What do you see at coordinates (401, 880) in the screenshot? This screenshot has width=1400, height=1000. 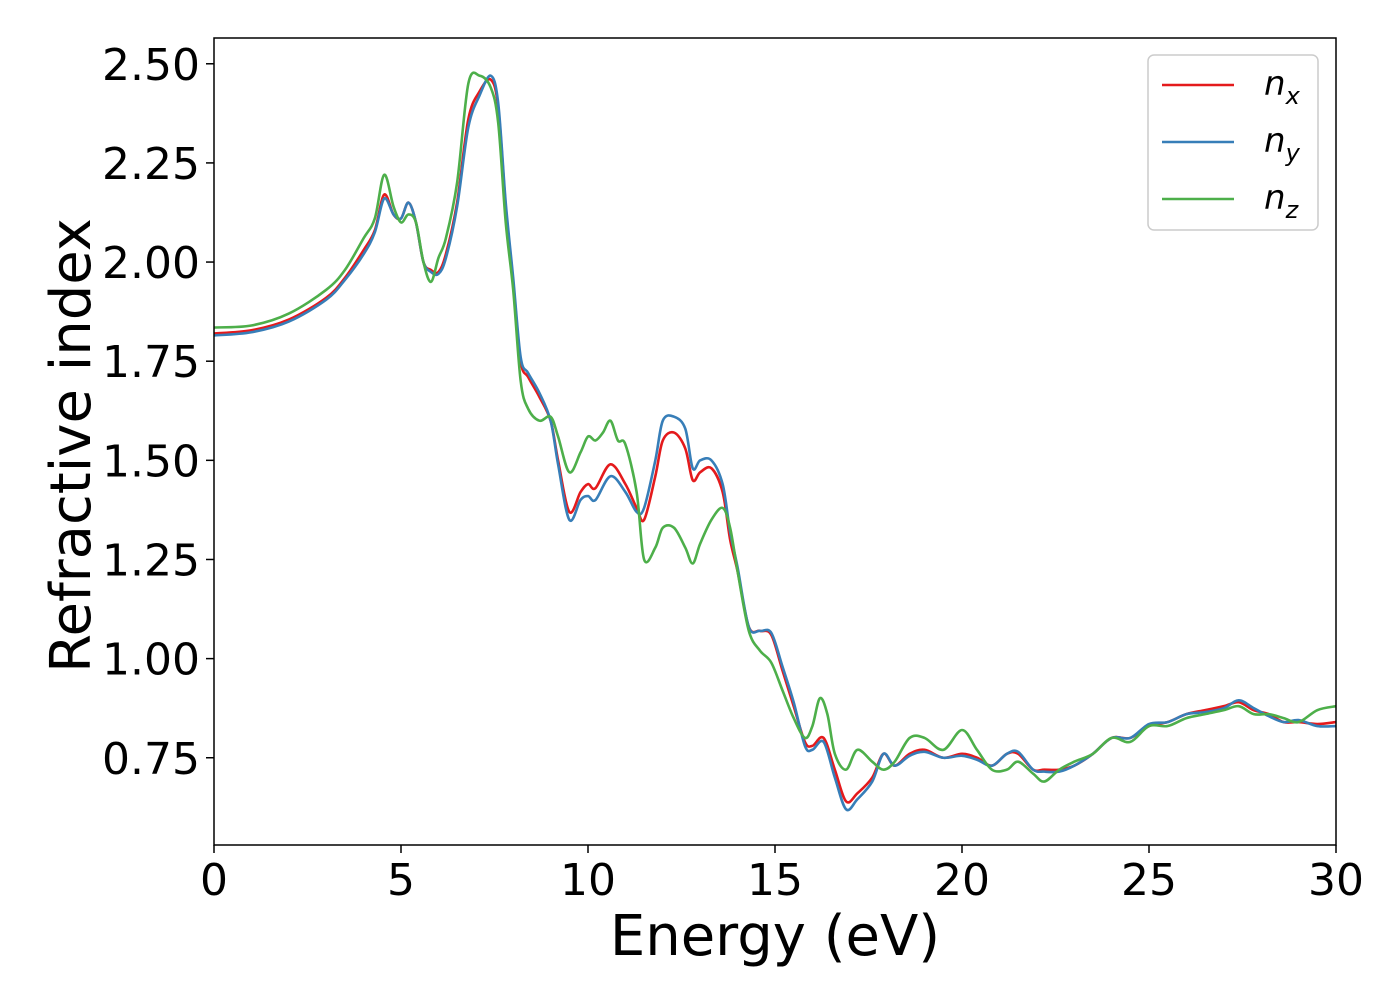 I see `x-tick-label: 5` at bounding box center [401, 880].